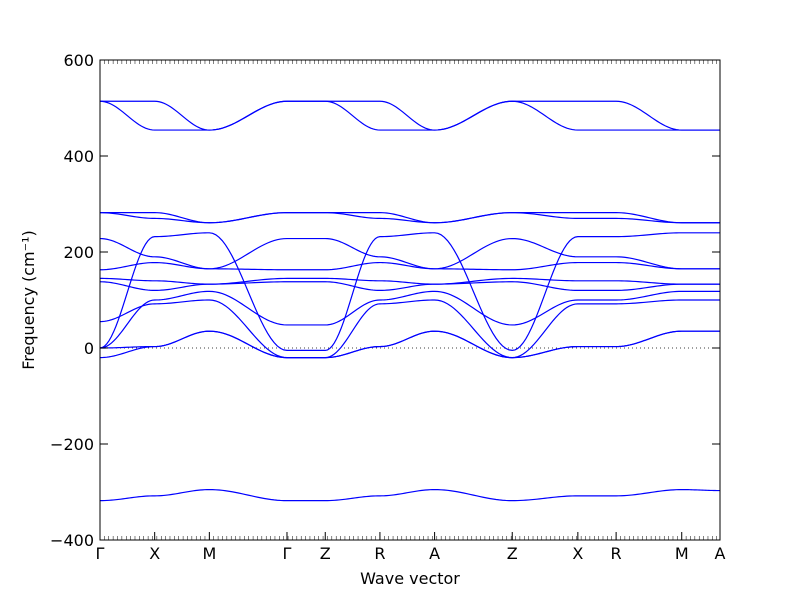 This screenshot has width=800, height=604. What do you see at coordinates (410, 578) in the screenshot?
I see `x-axis-label: Wave vector` at bounding box center [410, 578].